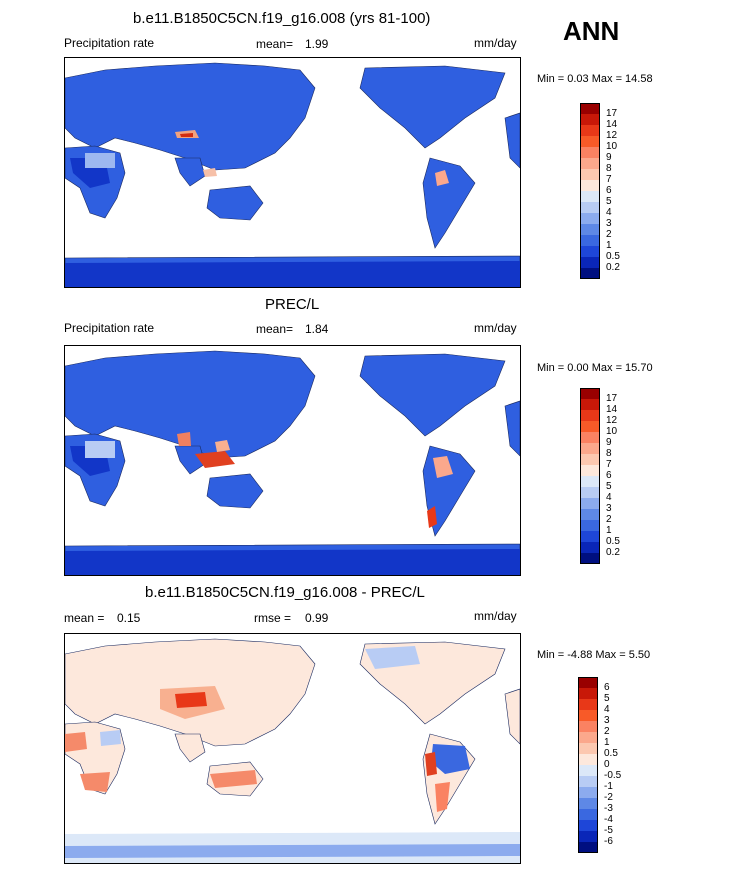 The height and width of the screenshot is (872, 733). Describe the element at coordinates (612, 420) in the screenshot. I see `colorbar-level-label: 12` at that location.